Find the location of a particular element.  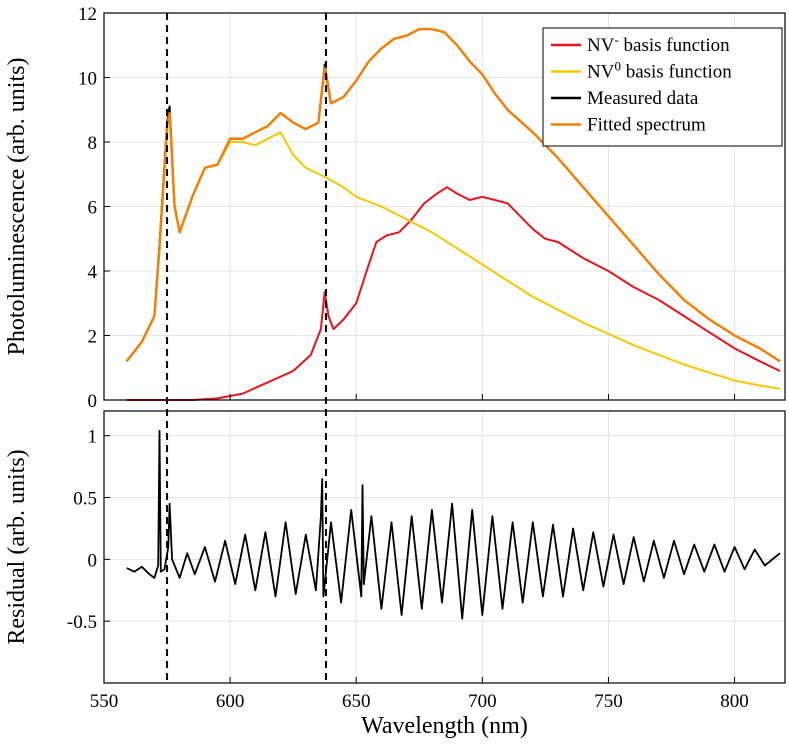

bottom-y-tick-label: -0.5 is located at coordinates (82, 622).